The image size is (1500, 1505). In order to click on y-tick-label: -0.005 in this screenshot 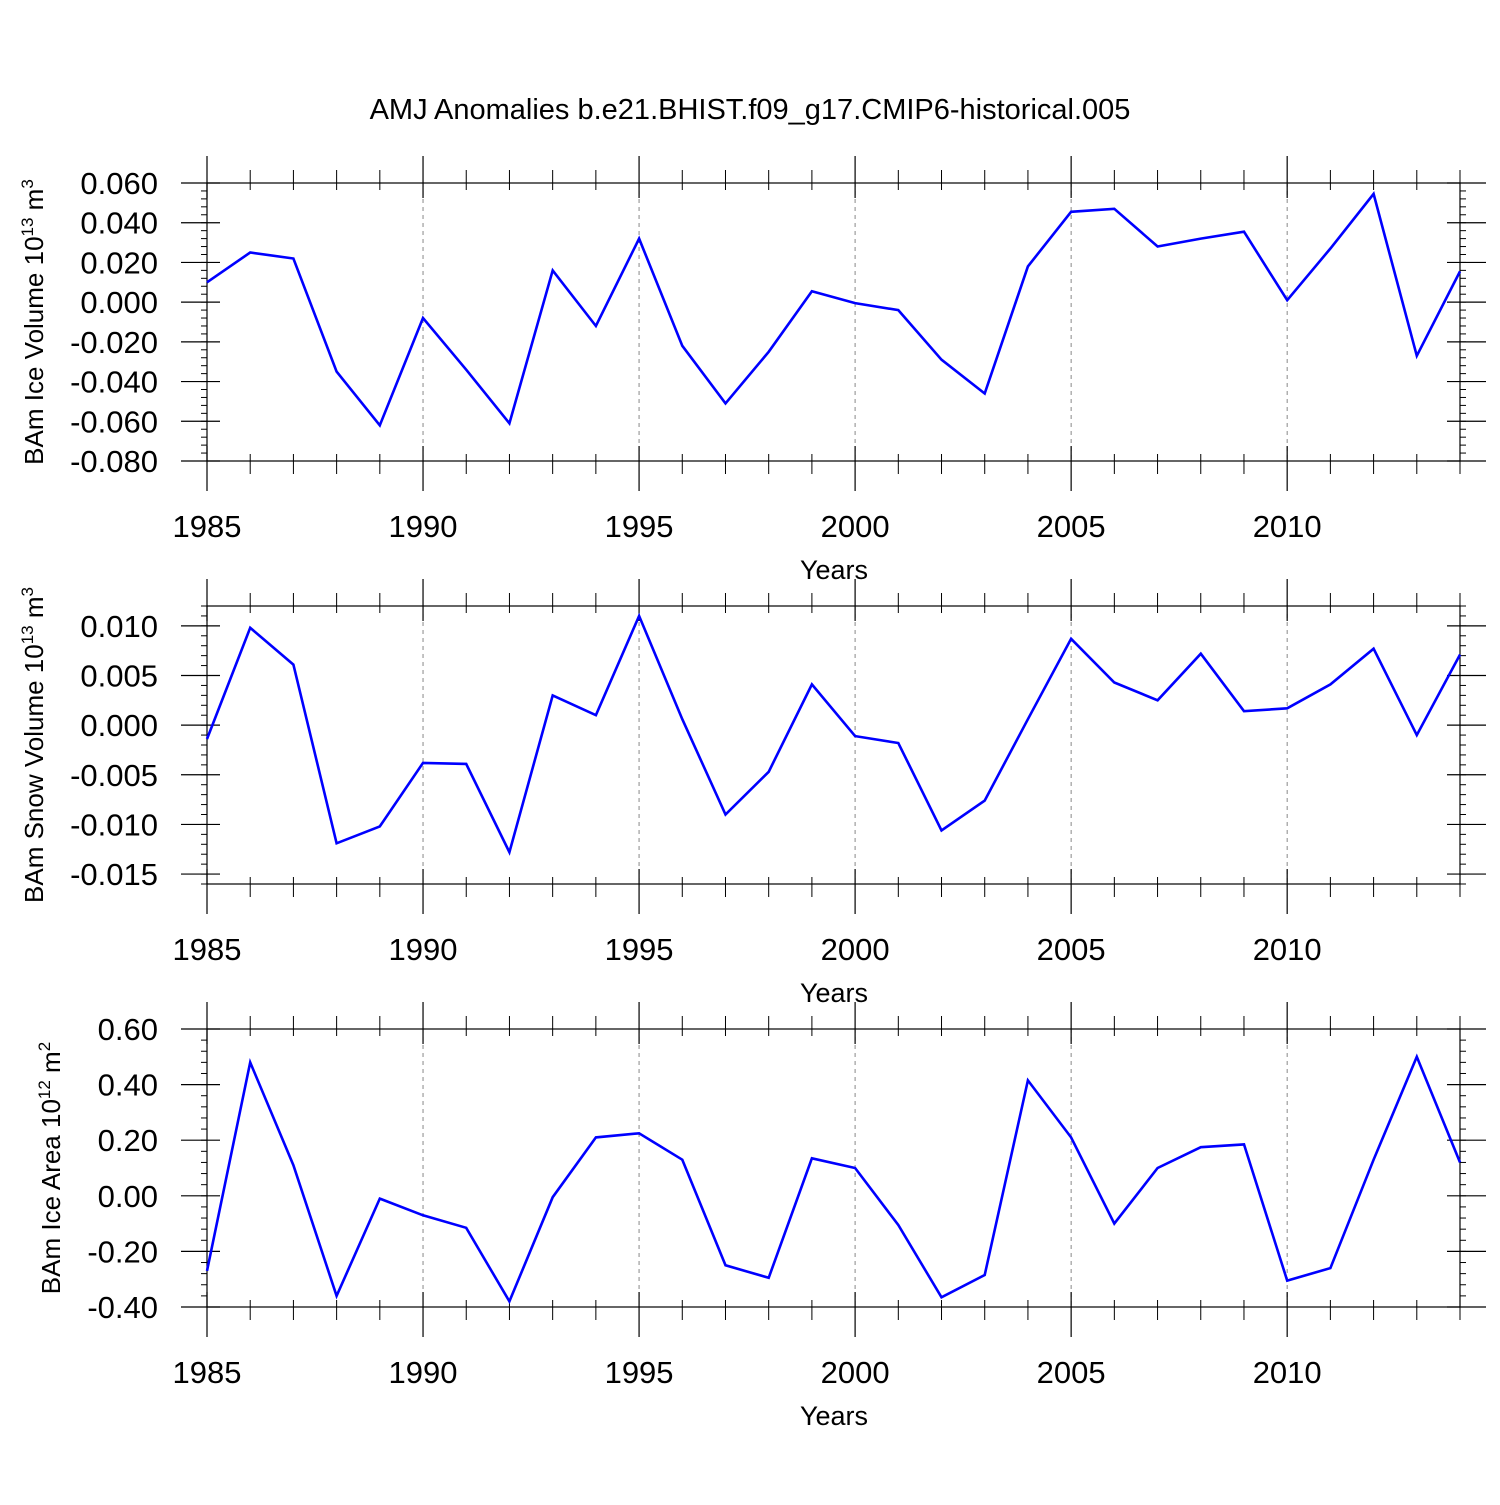, I will do `click(114, 775)`.